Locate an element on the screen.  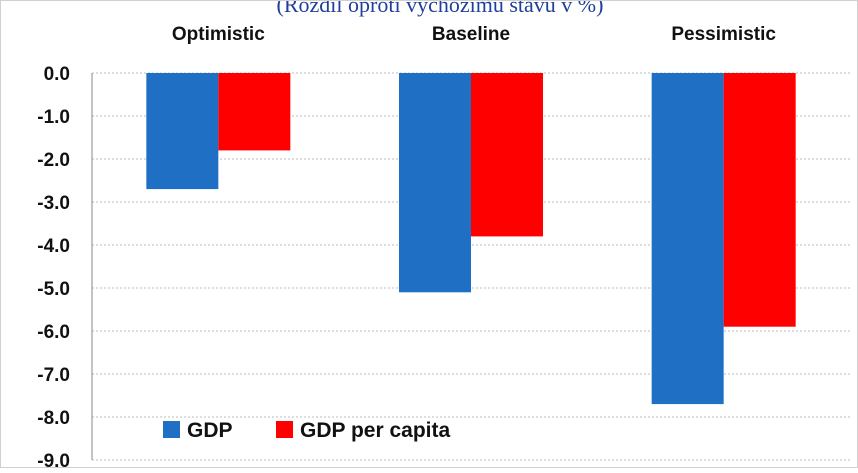
bar-gdp-per-capita-baseline is located at coordinates (507, 155).